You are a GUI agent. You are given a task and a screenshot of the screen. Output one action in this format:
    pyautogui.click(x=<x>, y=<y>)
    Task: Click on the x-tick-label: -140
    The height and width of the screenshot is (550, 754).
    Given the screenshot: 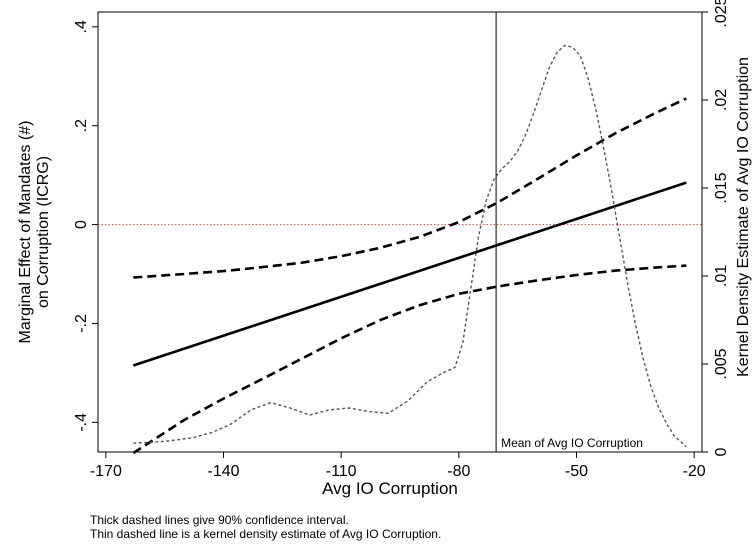 What is the action you would take?
    pyautogui.click(x=223, y=471)
    